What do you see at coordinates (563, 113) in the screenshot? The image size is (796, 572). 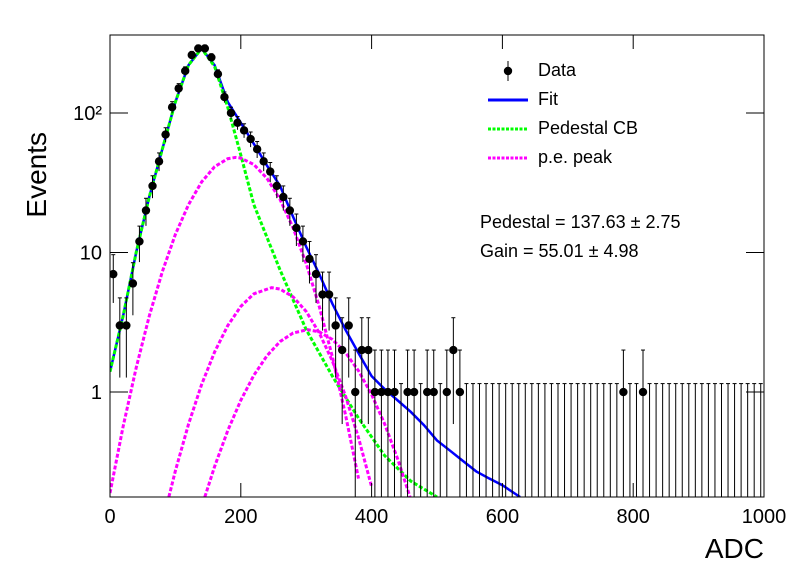 I see `legend: Data Fit Pedestal CB p.e. peak` at bounding box center [563, 113].